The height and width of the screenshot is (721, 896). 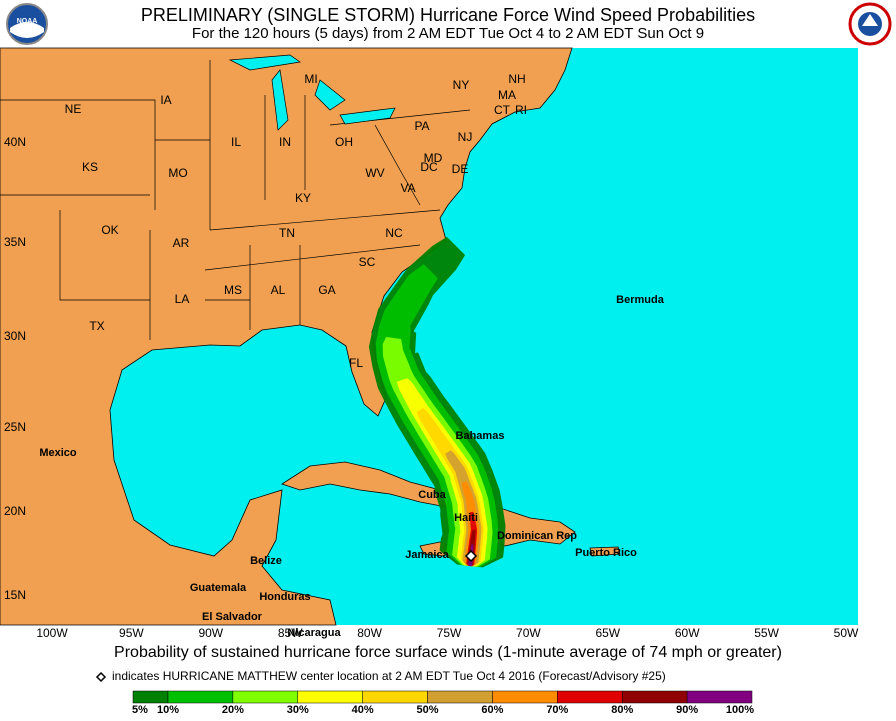 What do you see at coordinates (298, 710) in the screenshot?
I see `legend-label: 30%` at bounding box center [298, 710].